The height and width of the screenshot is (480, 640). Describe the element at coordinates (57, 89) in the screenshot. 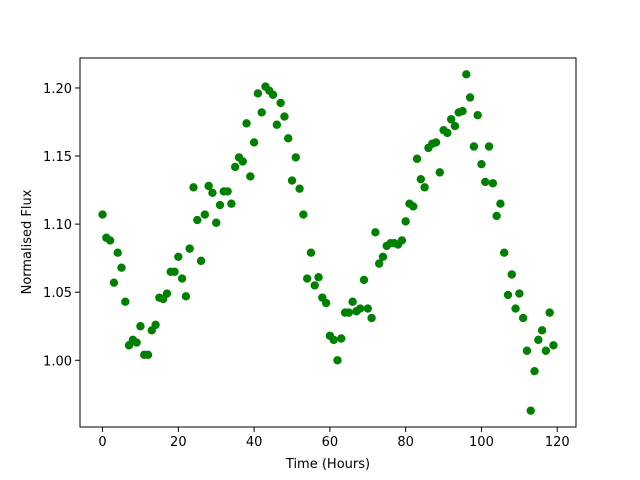

I see `y-tick-label: 1.20` at that location.